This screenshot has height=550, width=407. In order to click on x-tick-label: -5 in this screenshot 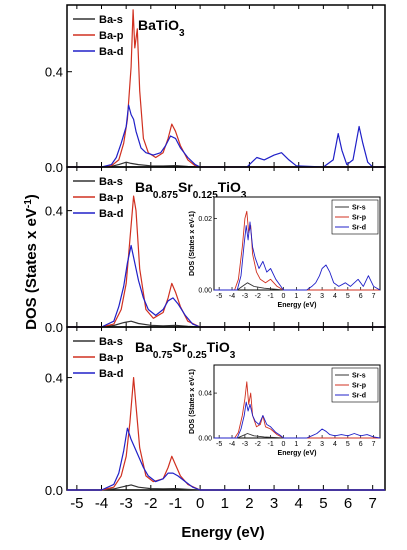, I will do `click(76, 503)`.